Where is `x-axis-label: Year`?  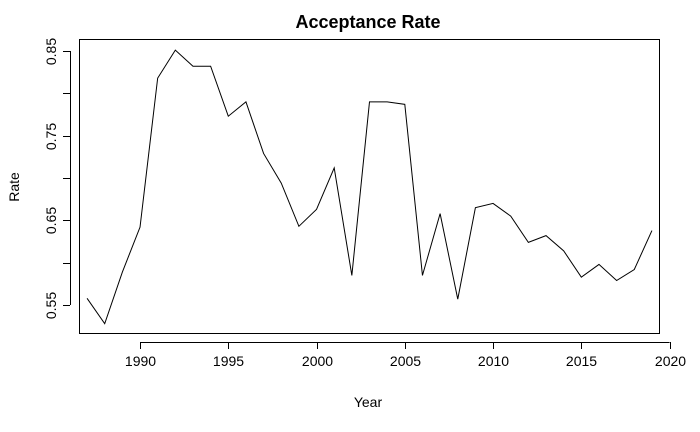
x-axis-label: Year is located at coordinates (368, 402).